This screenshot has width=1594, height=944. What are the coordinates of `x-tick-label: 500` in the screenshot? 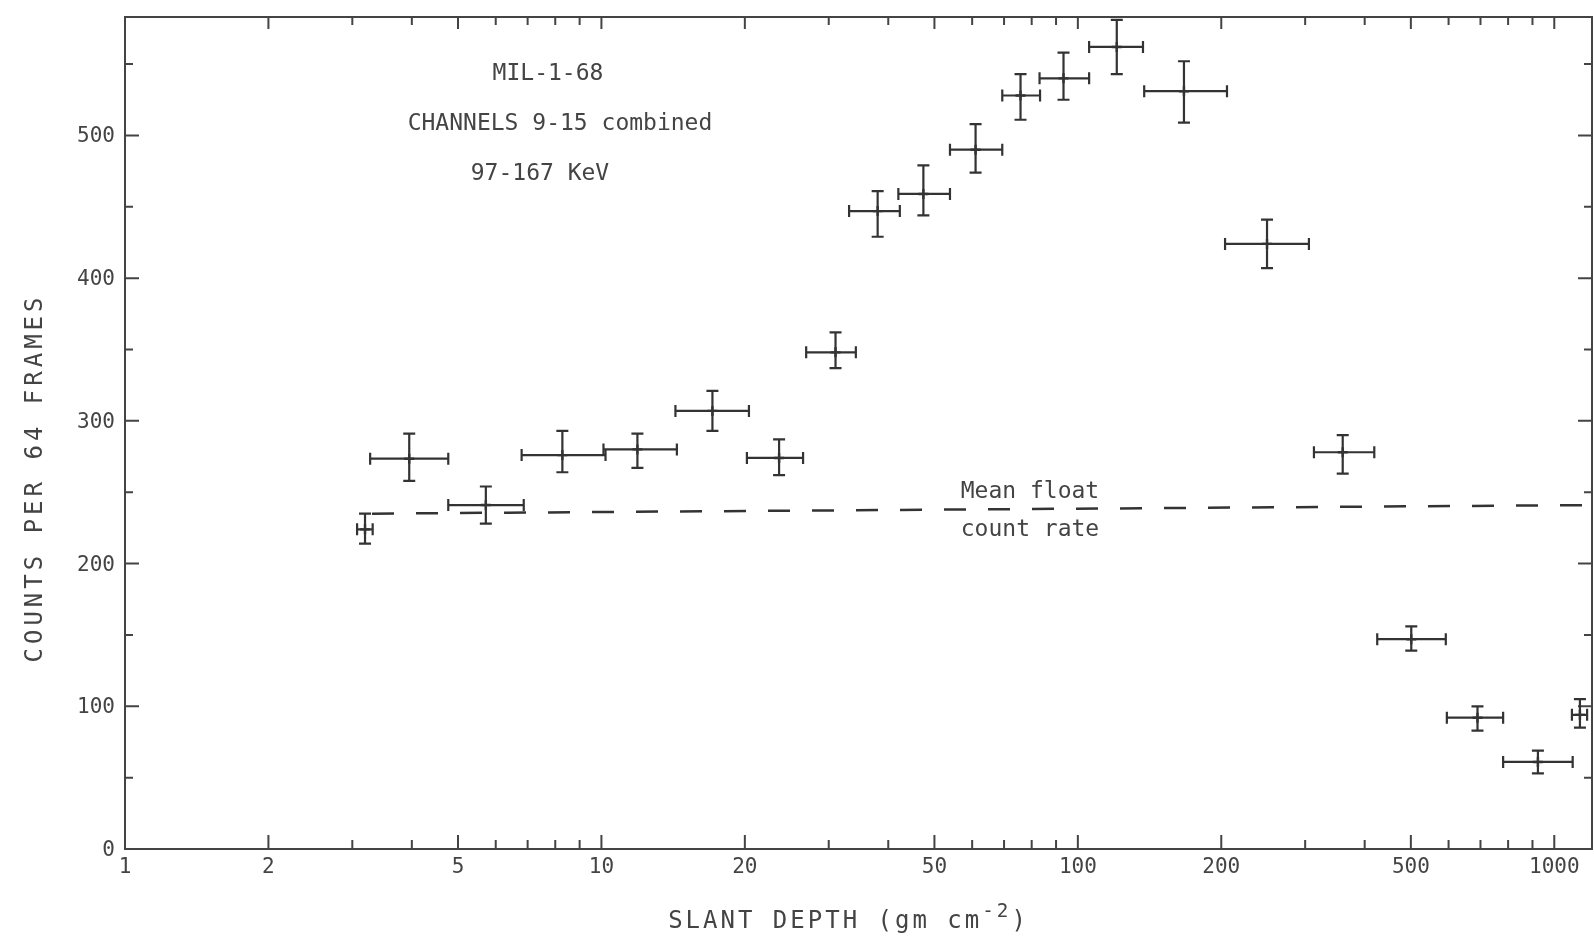 It's located at (1410, 866).